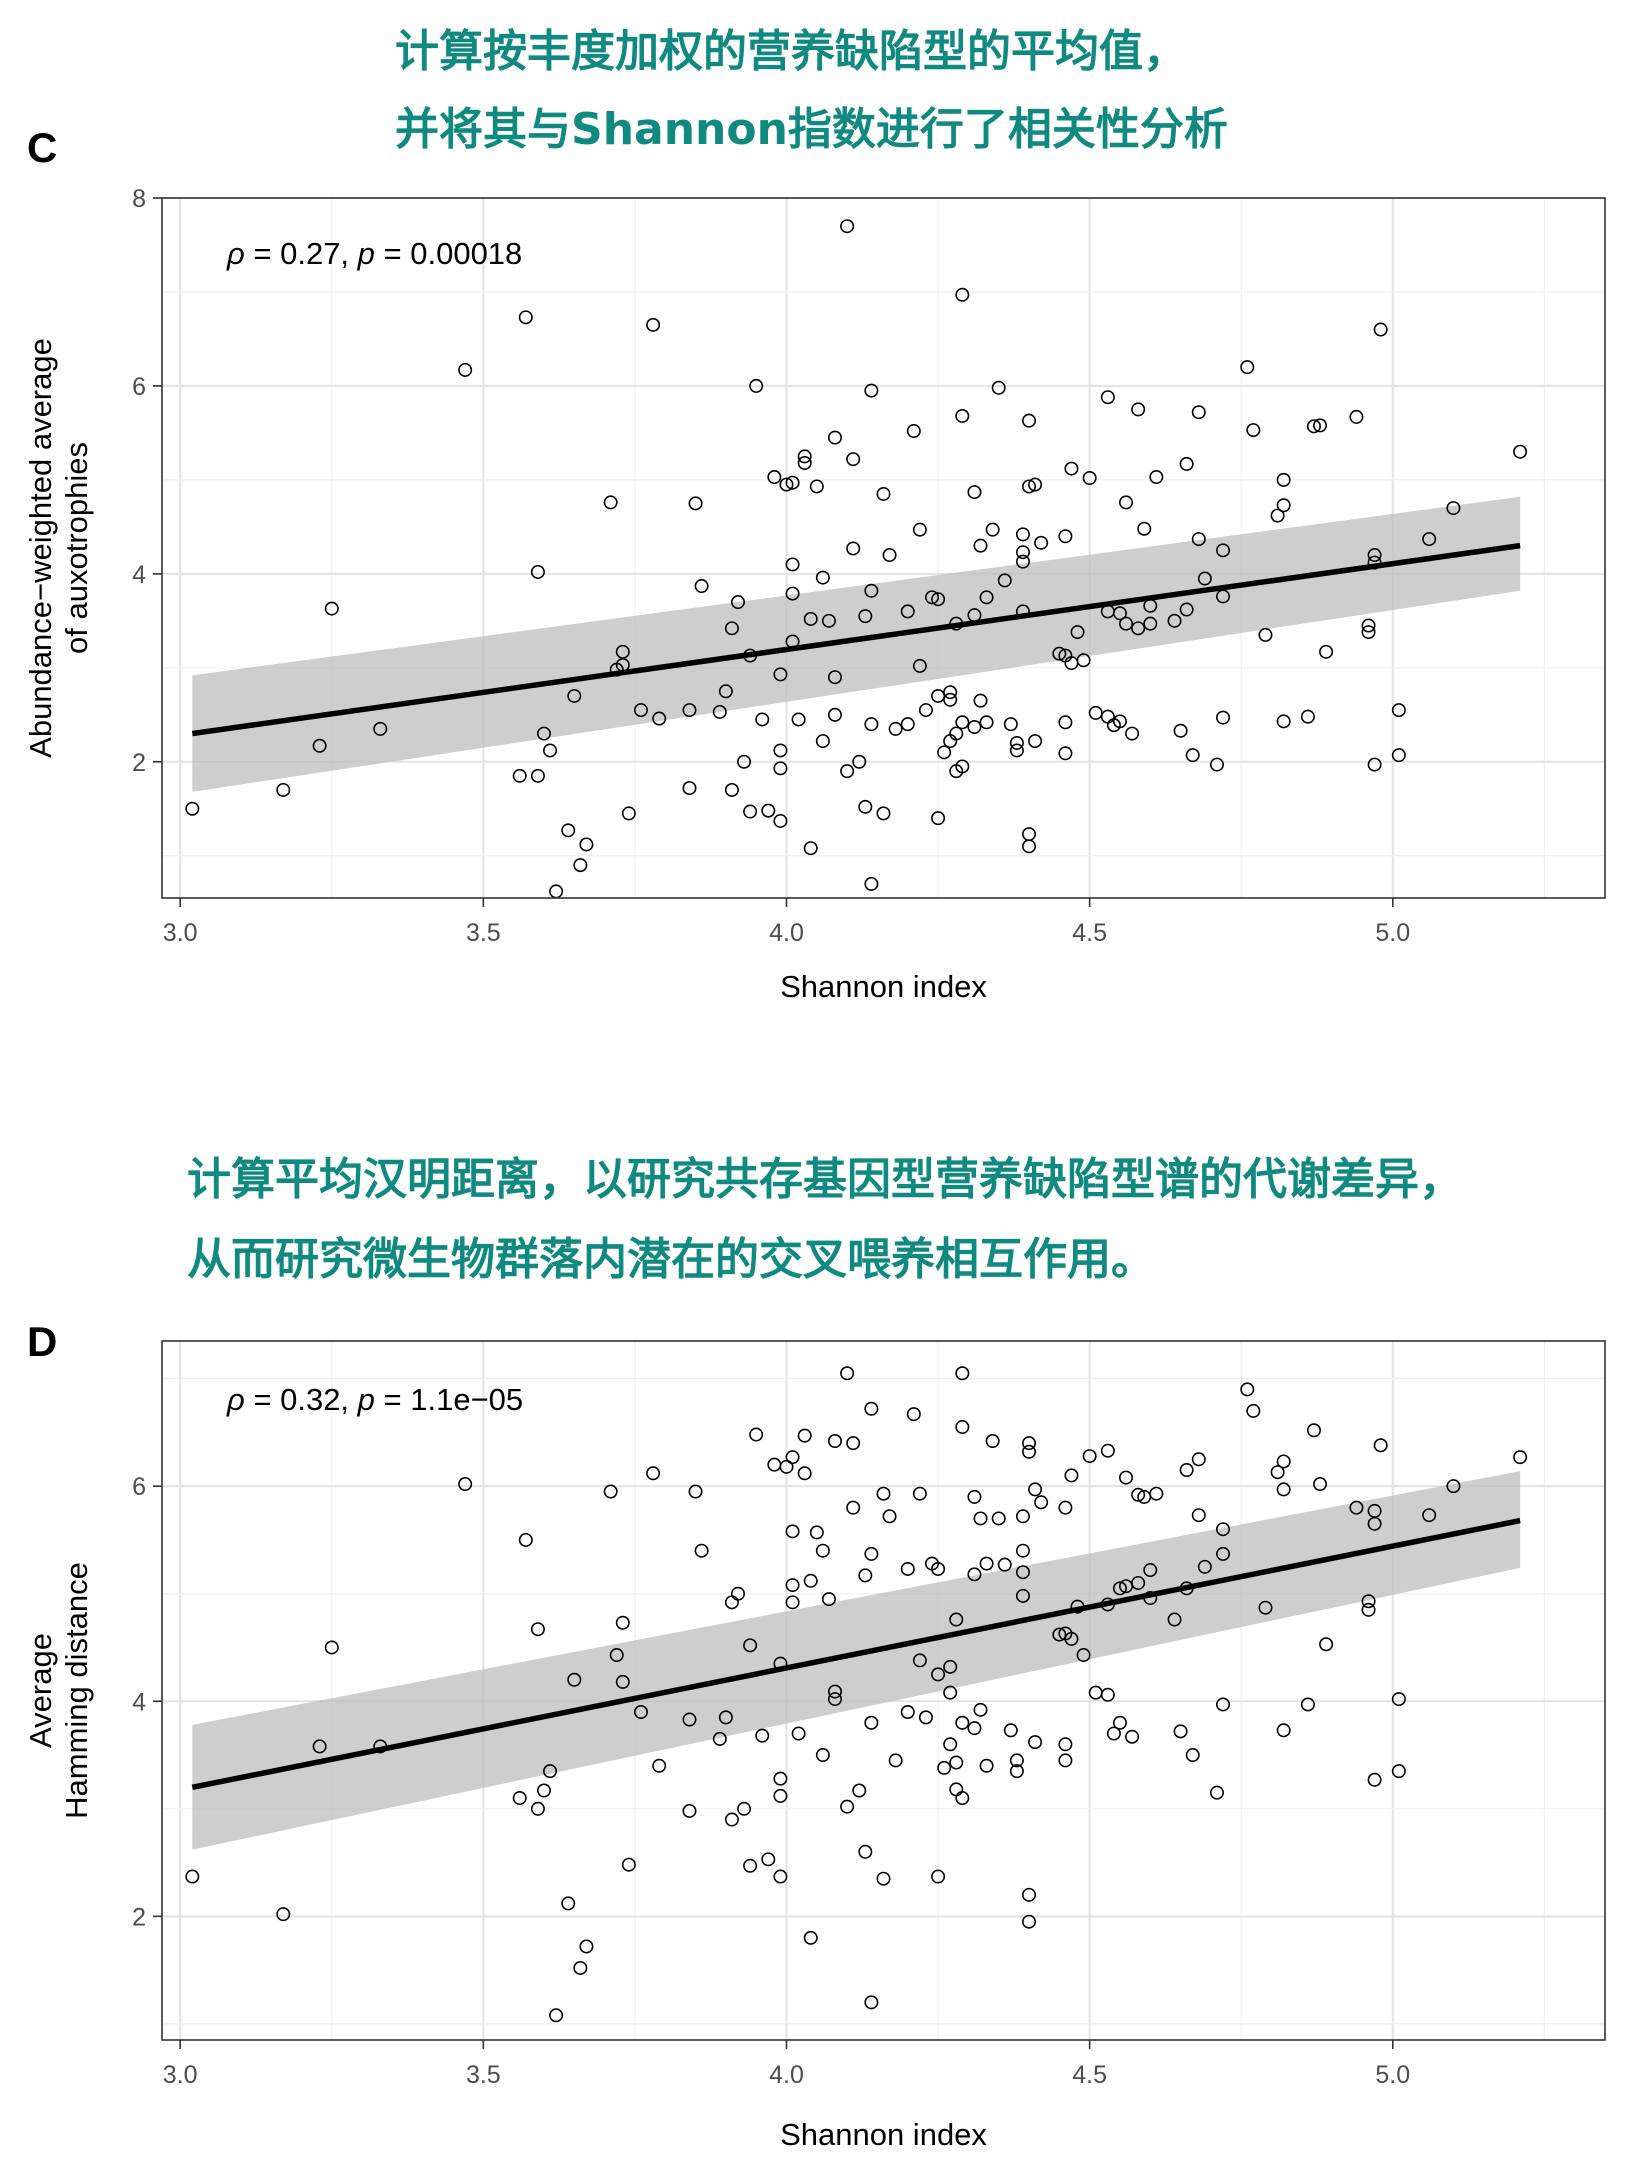 The image size is (1632, 2170). Describe the element at coordinates (1392, 933) in the screenshot. I see `x-tick-label: 5.0` at that location.